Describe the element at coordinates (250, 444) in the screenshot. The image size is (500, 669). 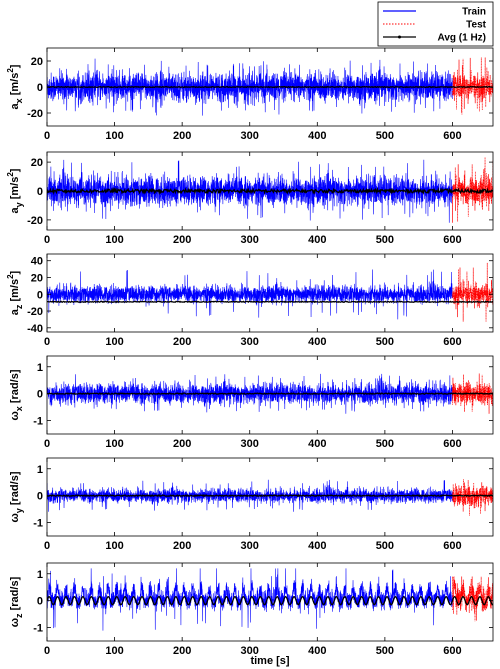
I see `panel-wx-xtick-label: 300` at that location.